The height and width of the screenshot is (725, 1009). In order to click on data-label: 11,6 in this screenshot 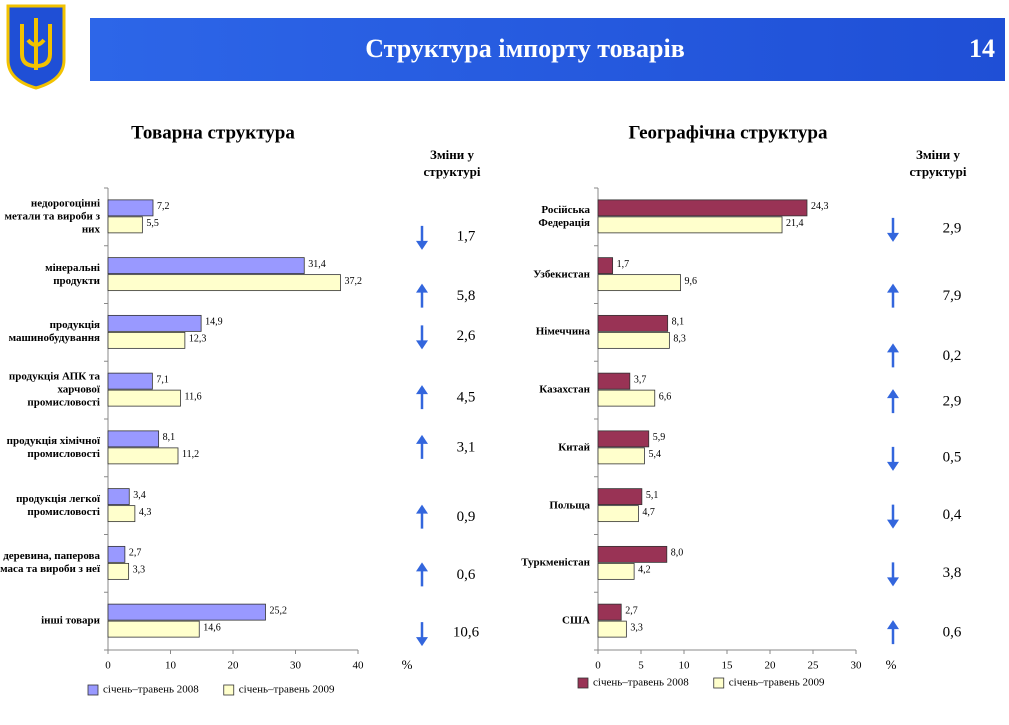, I will do `click(193, 396)`.